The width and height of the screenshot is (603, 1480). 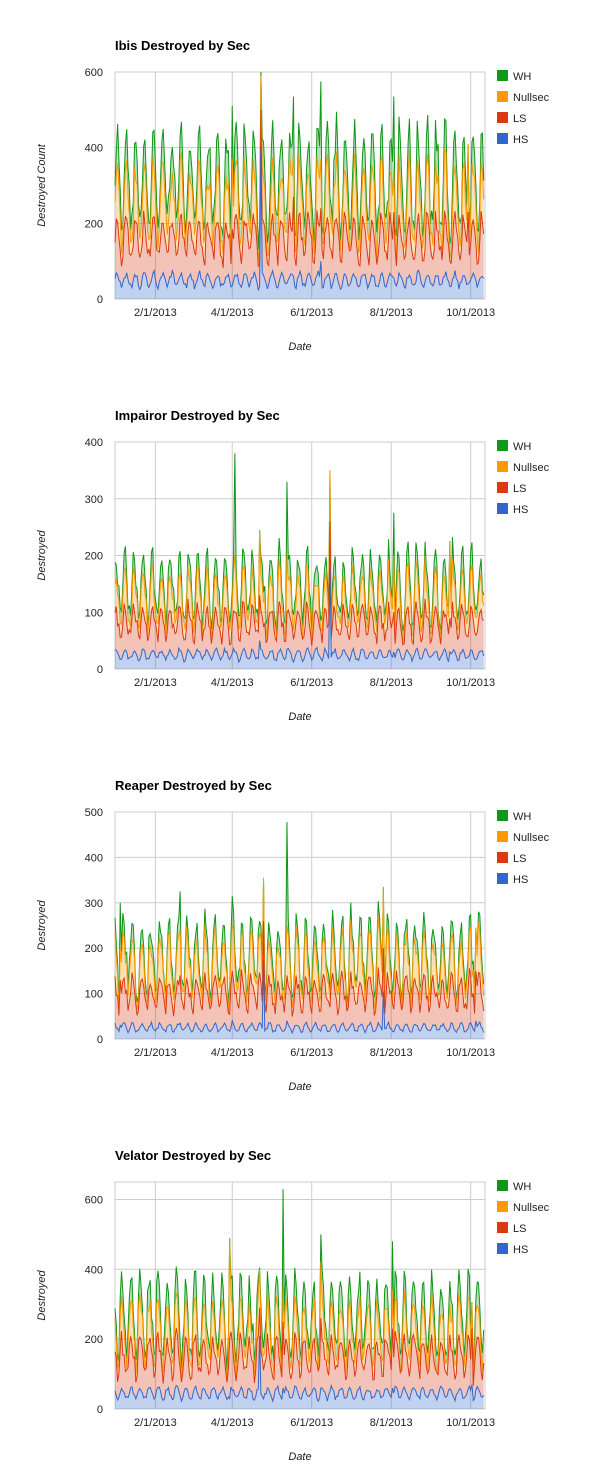 I want to click on y-axis-title: Destroyed Count, so click(x=42, y=184).